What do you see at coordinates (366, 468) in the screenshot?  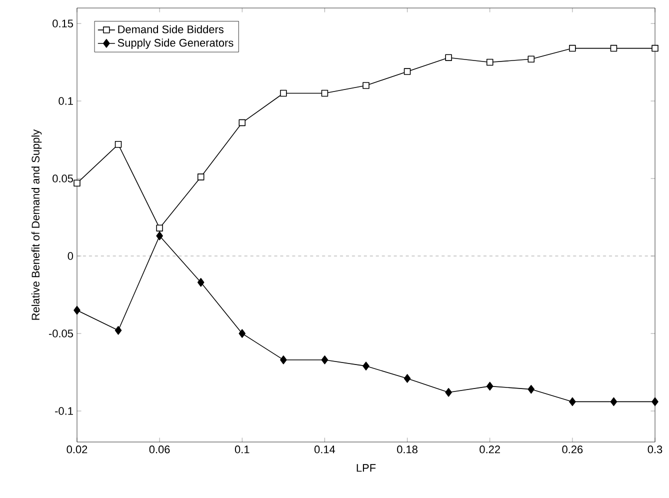 I see `x-axis-title: LPF` at bounding box center [366, 468].